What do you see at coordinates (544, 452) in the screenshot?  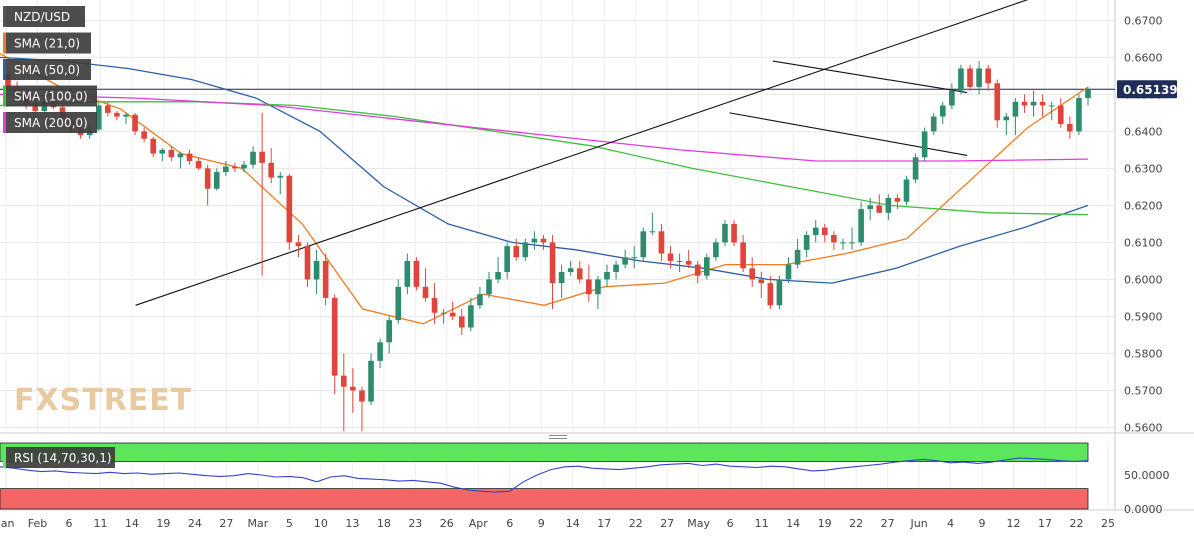 I see `rsi-overbought-zone` at bounding box center [544, 452].